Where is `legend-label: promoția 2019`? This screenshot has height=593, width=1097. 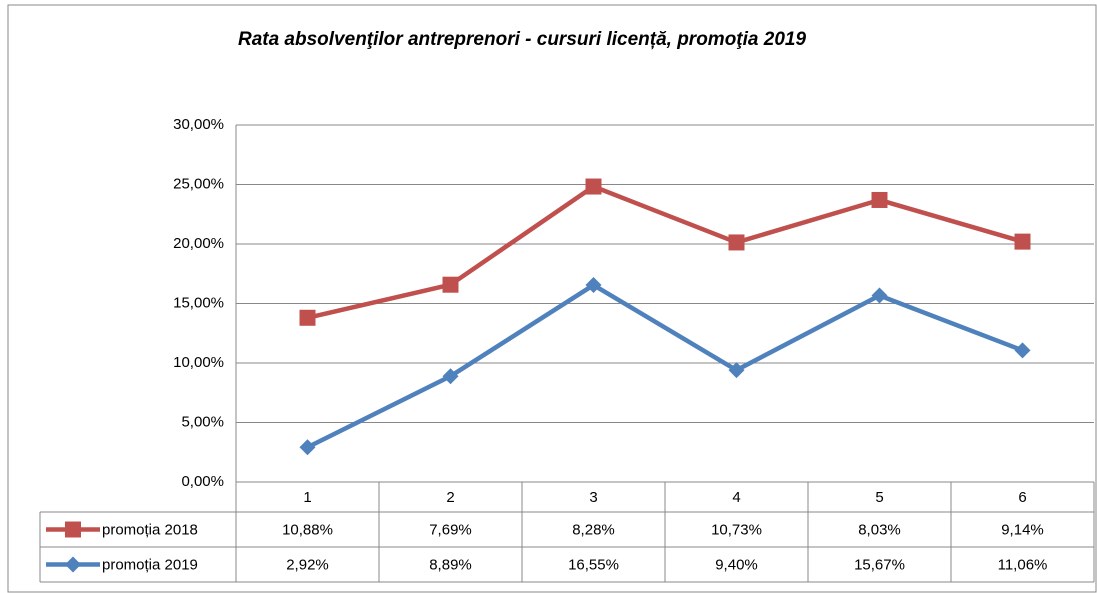 legend-label: promoția 2019 is located at coordinates (150, 564).